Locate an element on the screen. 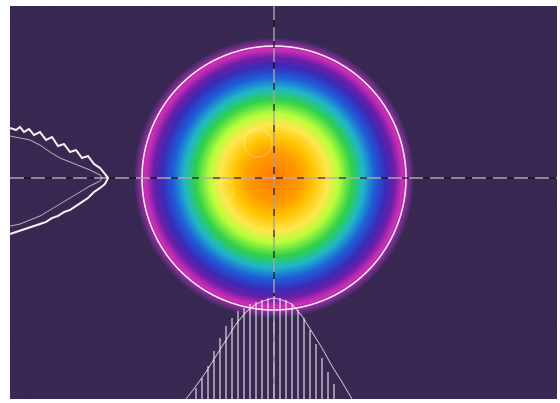 The height and width of the screenshot is (403, 560). x-profile-icon is located at coordinates (269, 347).